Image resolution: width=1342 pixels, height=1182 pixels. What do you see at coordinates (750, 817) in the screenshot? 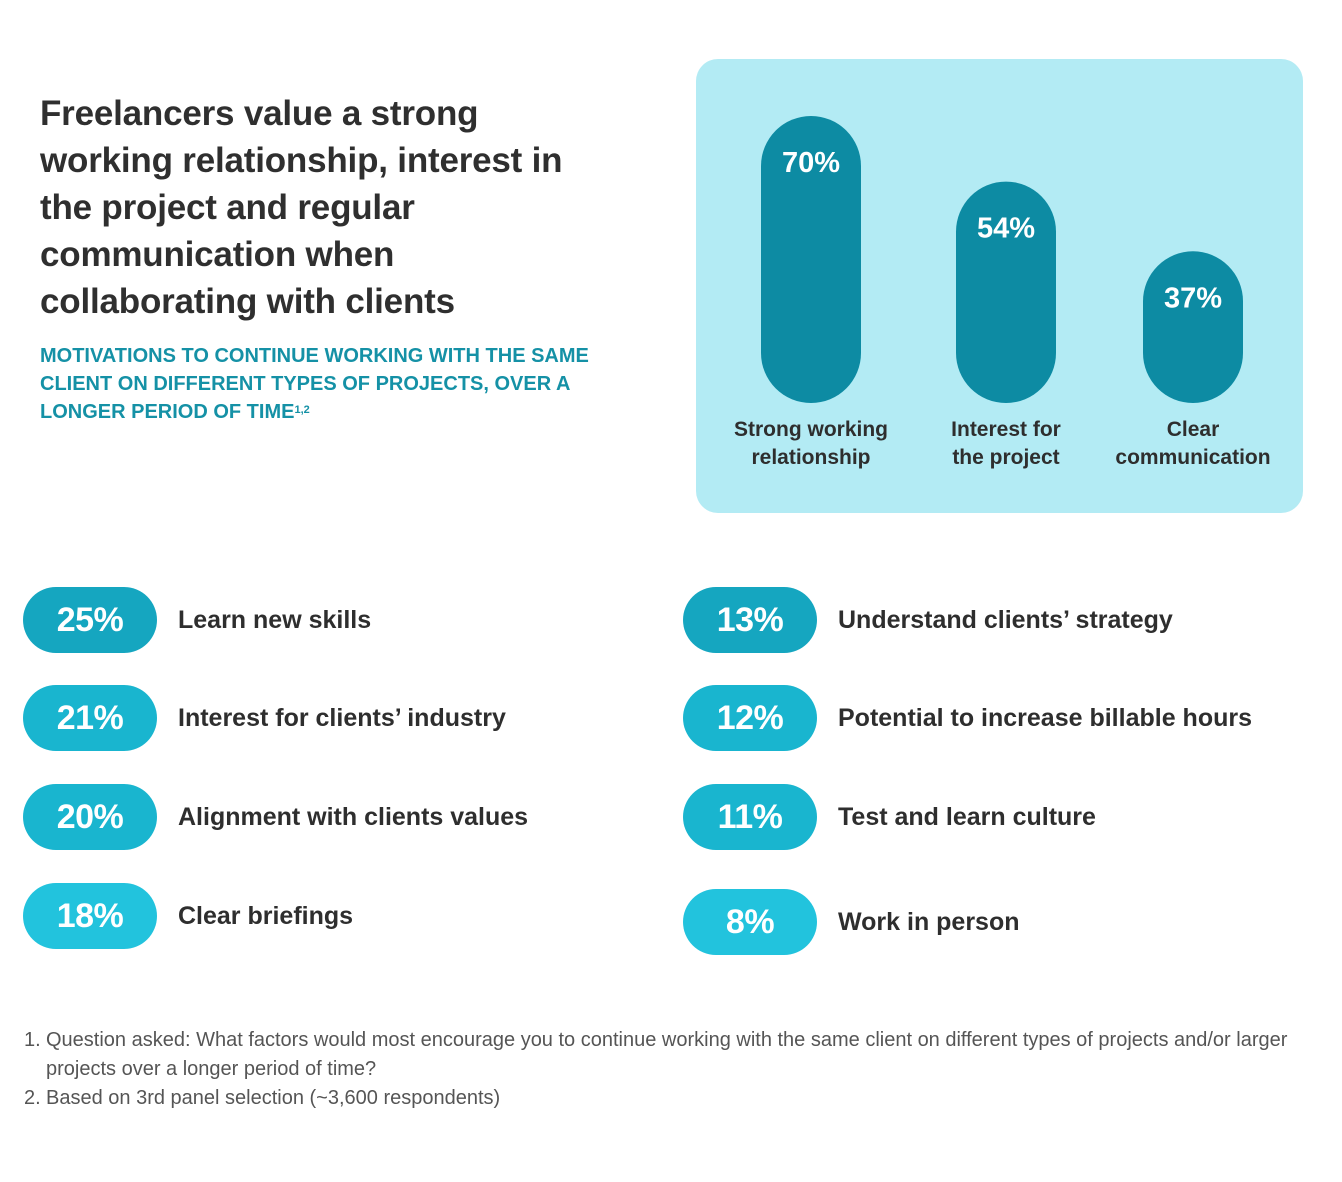
I see `percentage-badge: 11%` at bounding box center [750, 817].